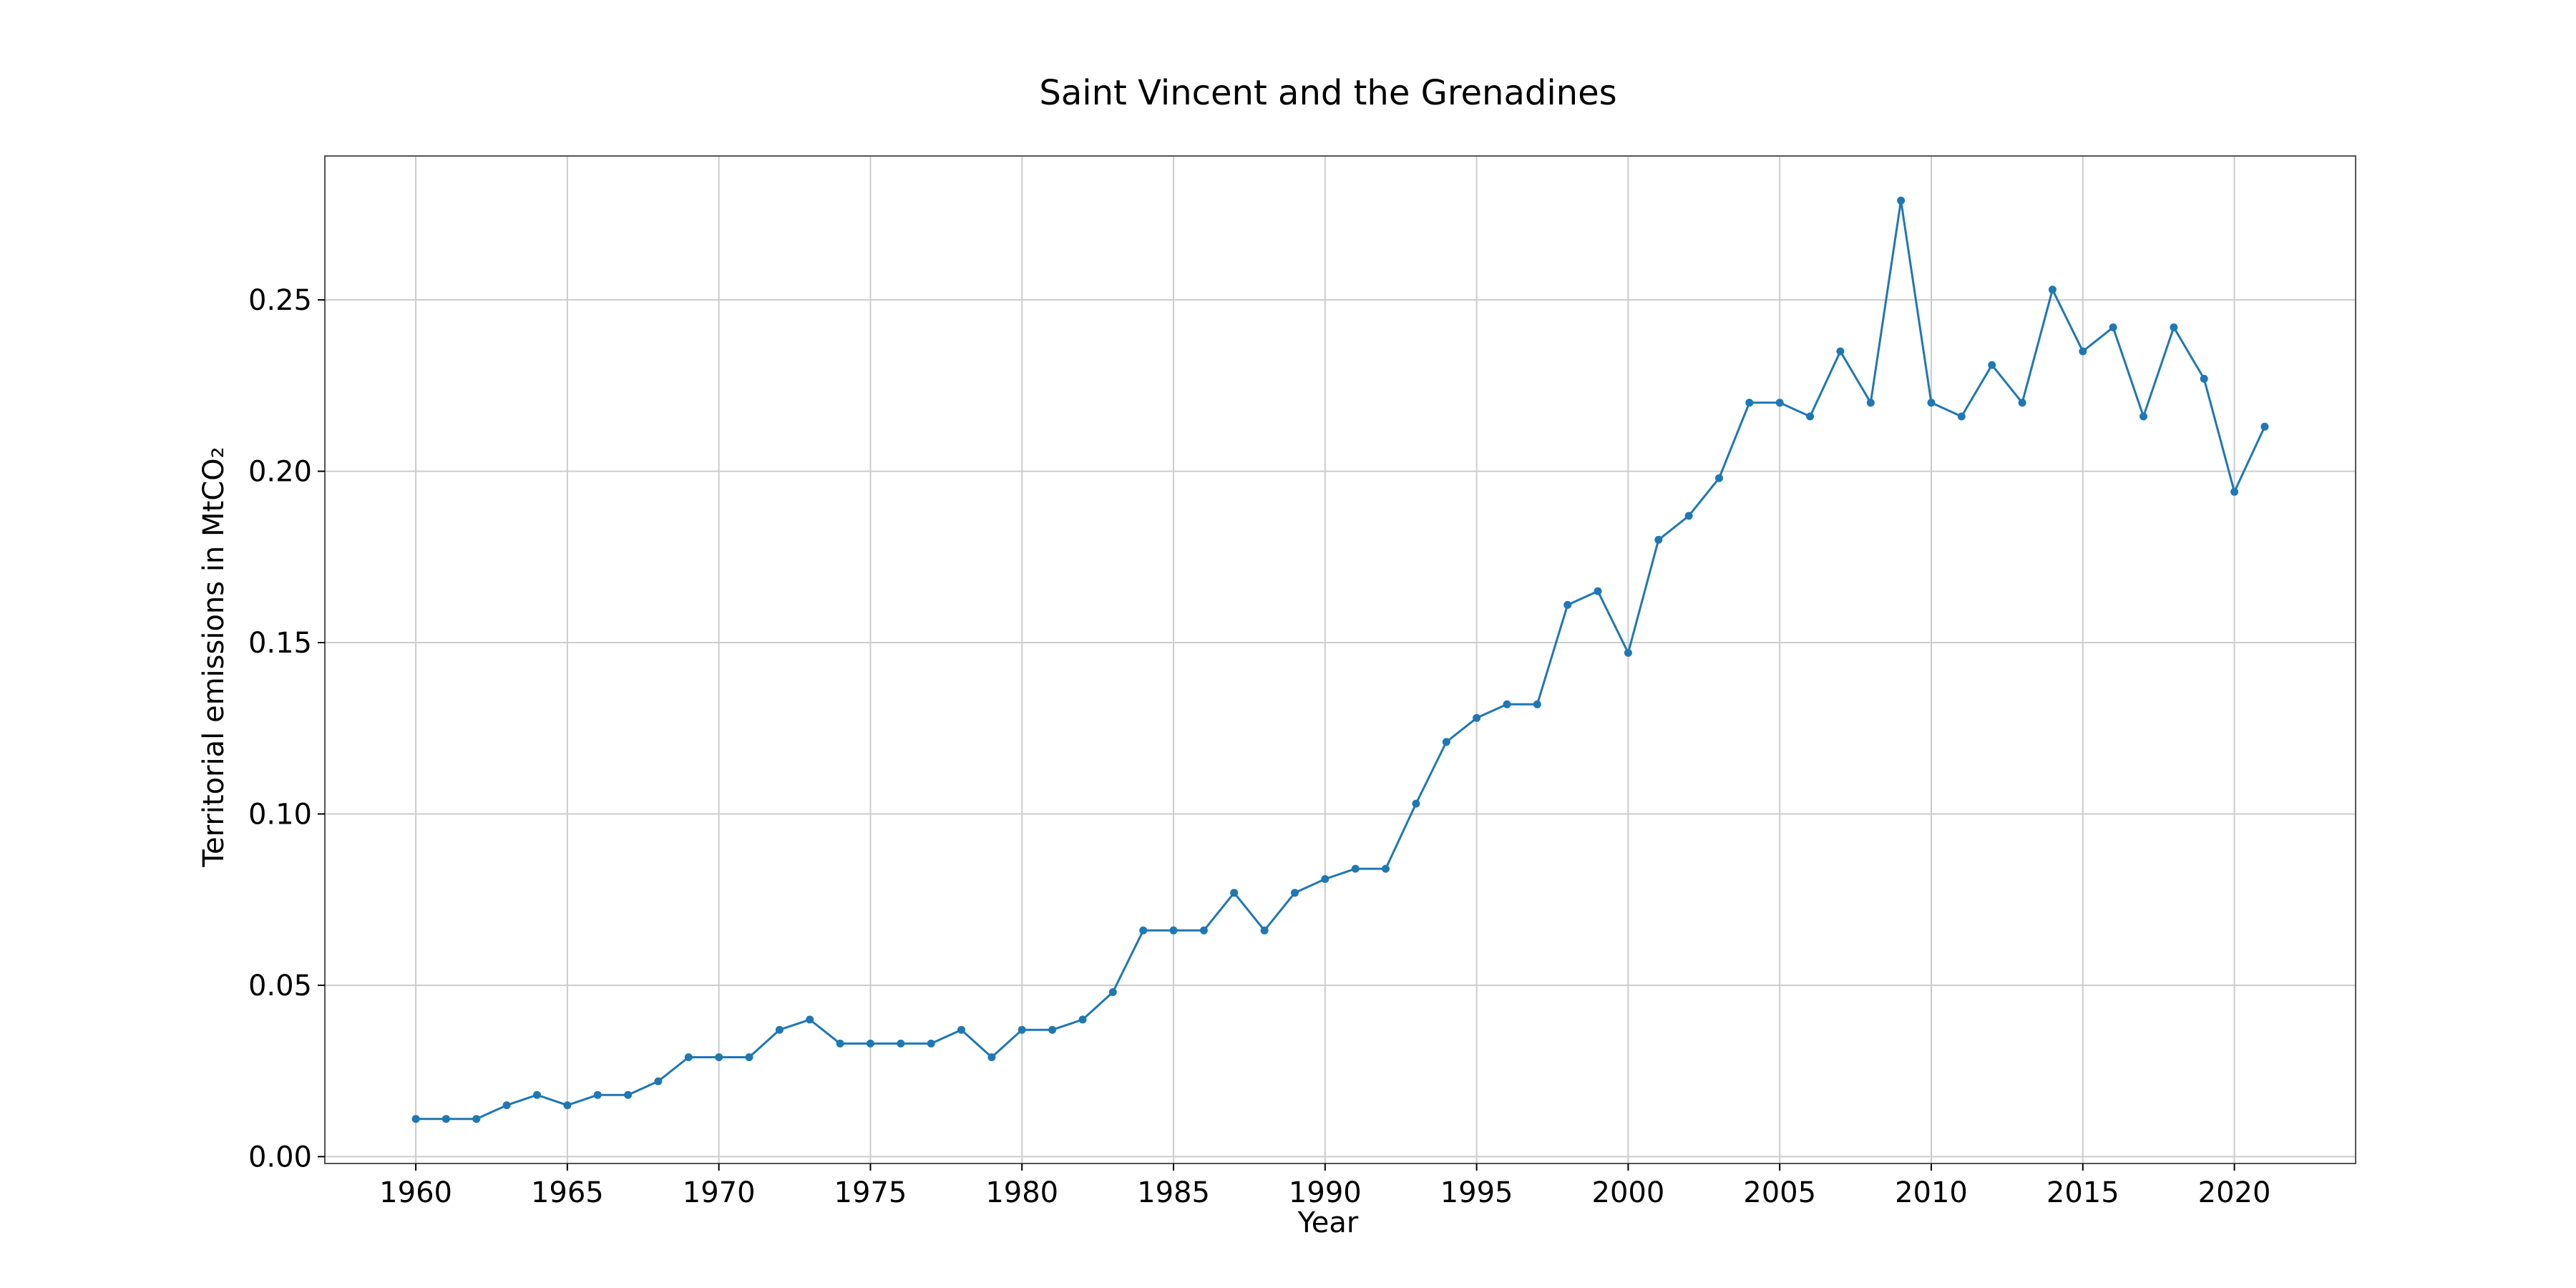 The width and height of the screenshot is (2576, 1288). I want to click on y-tick-label: 0.25, so click(280, 300).